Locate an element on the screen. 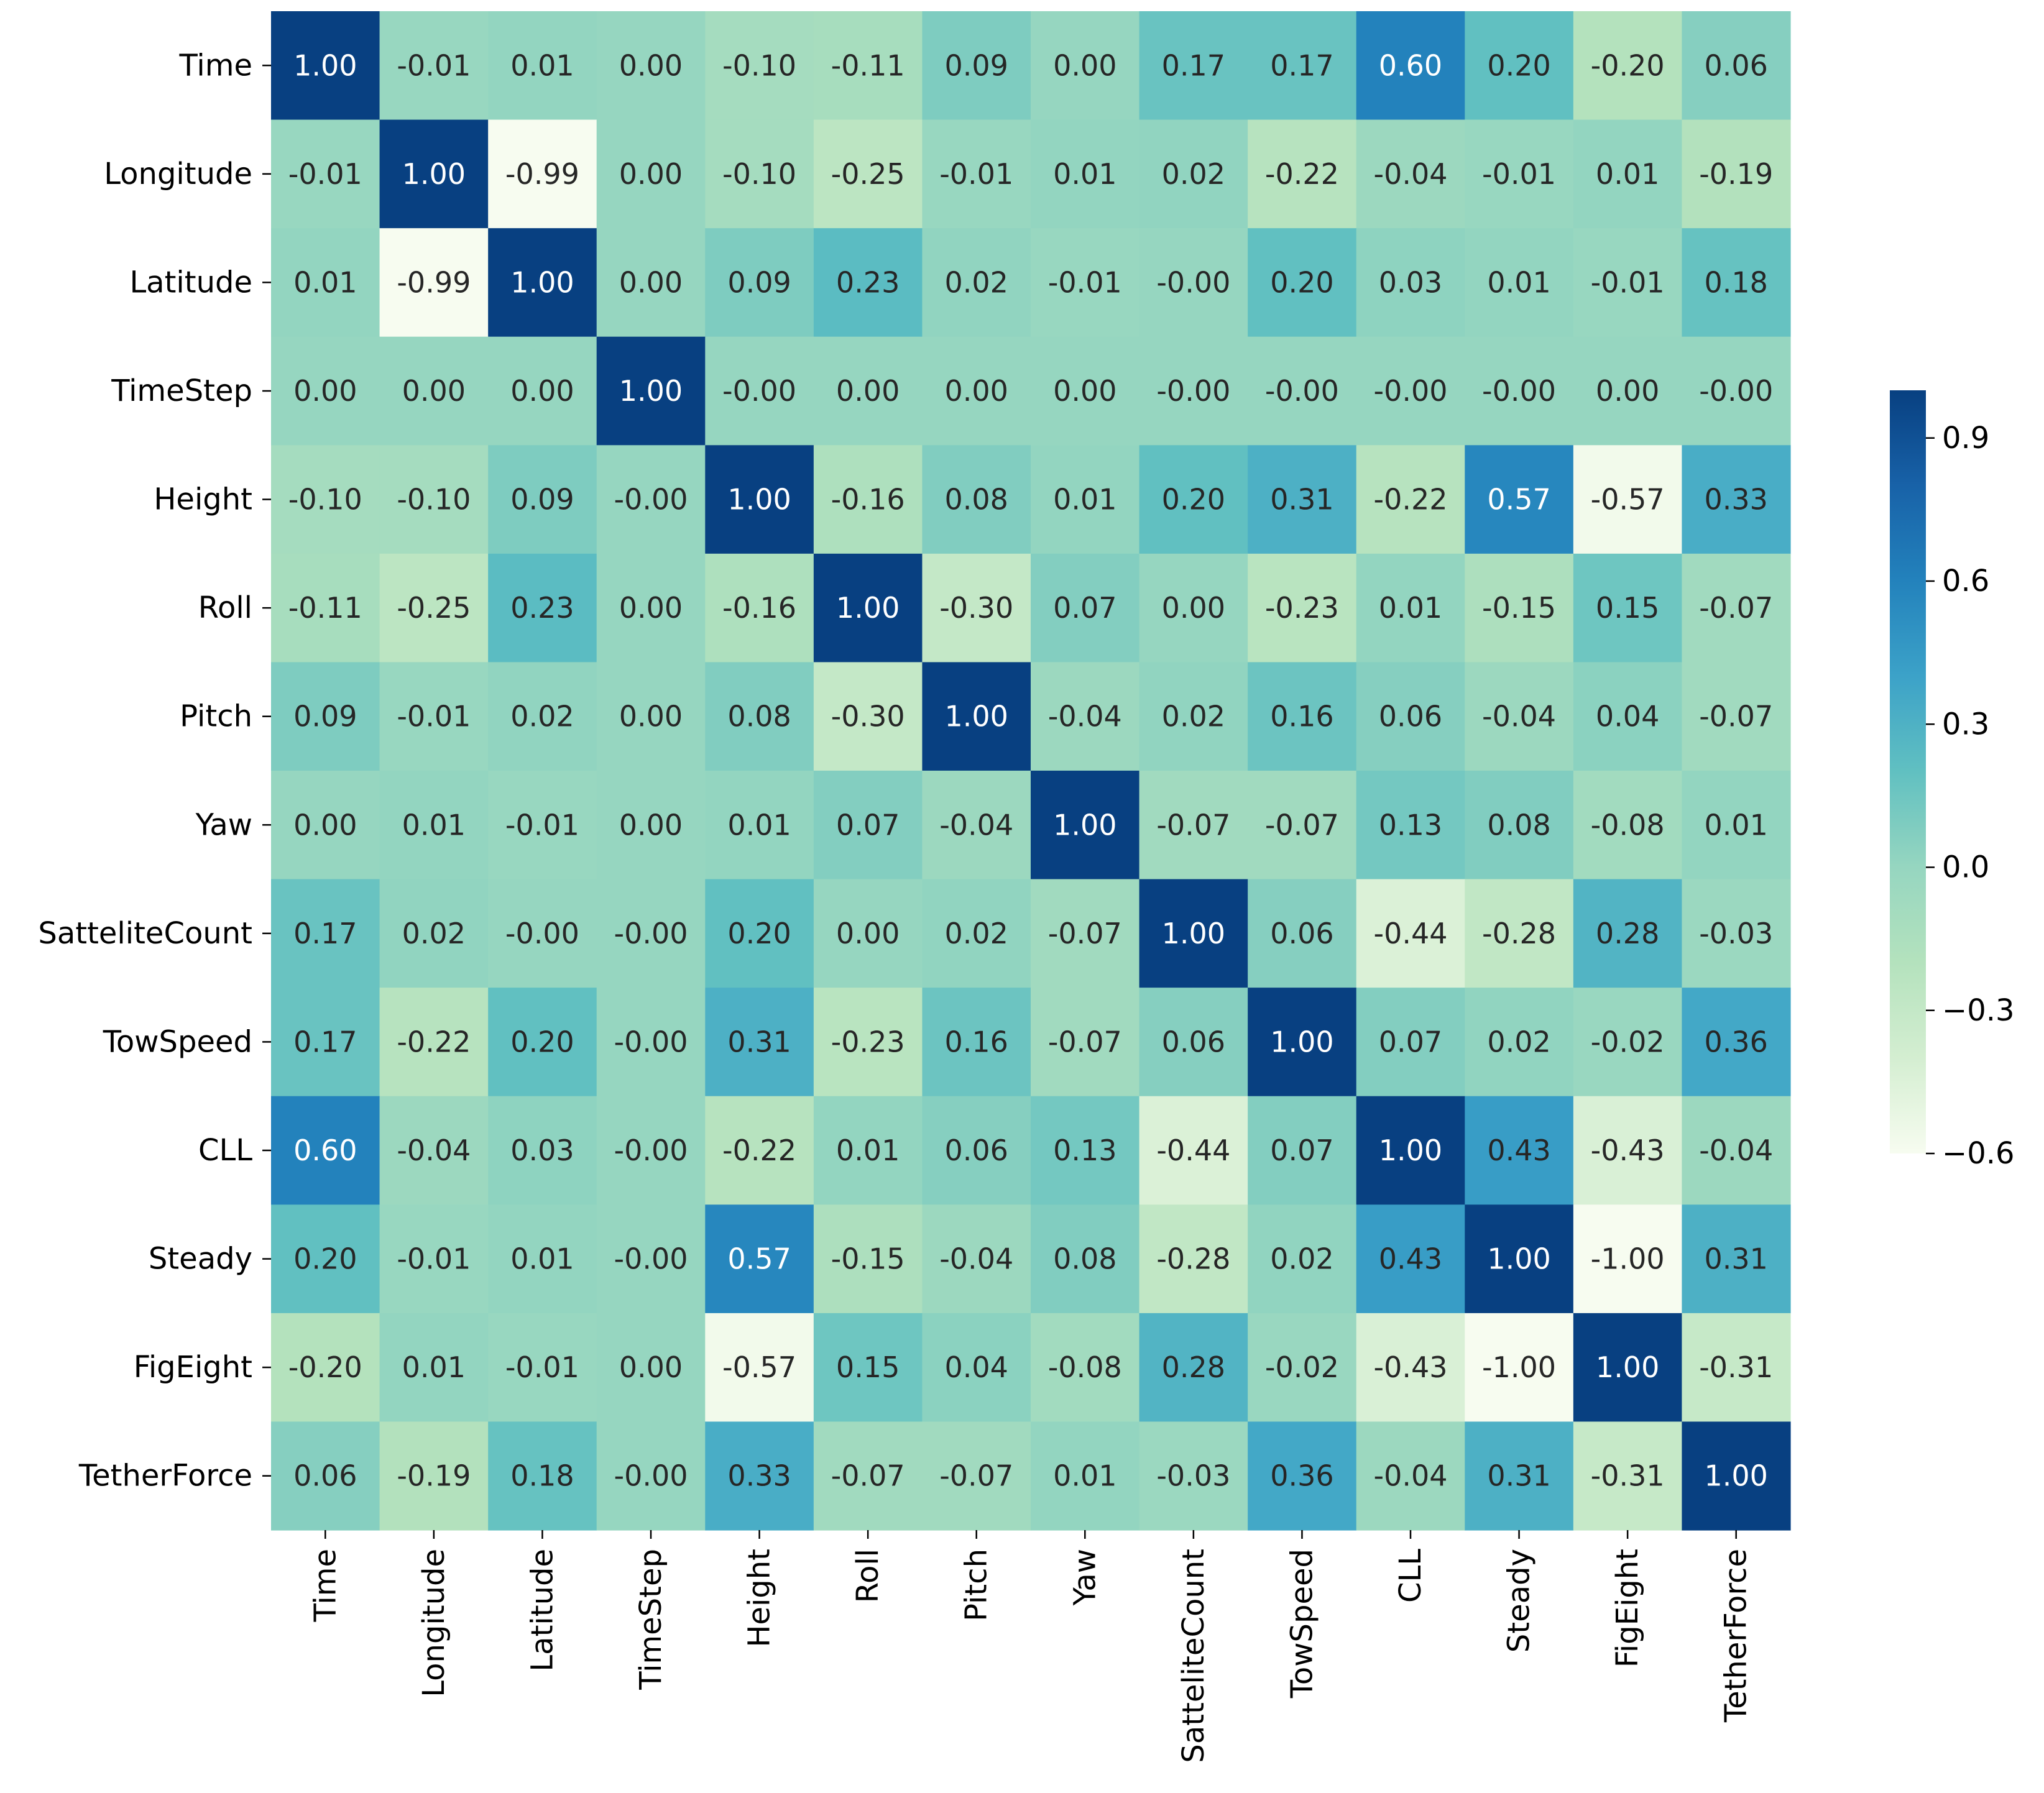  cell-value-label: 0.07 is located at coordinates (1084, 608).